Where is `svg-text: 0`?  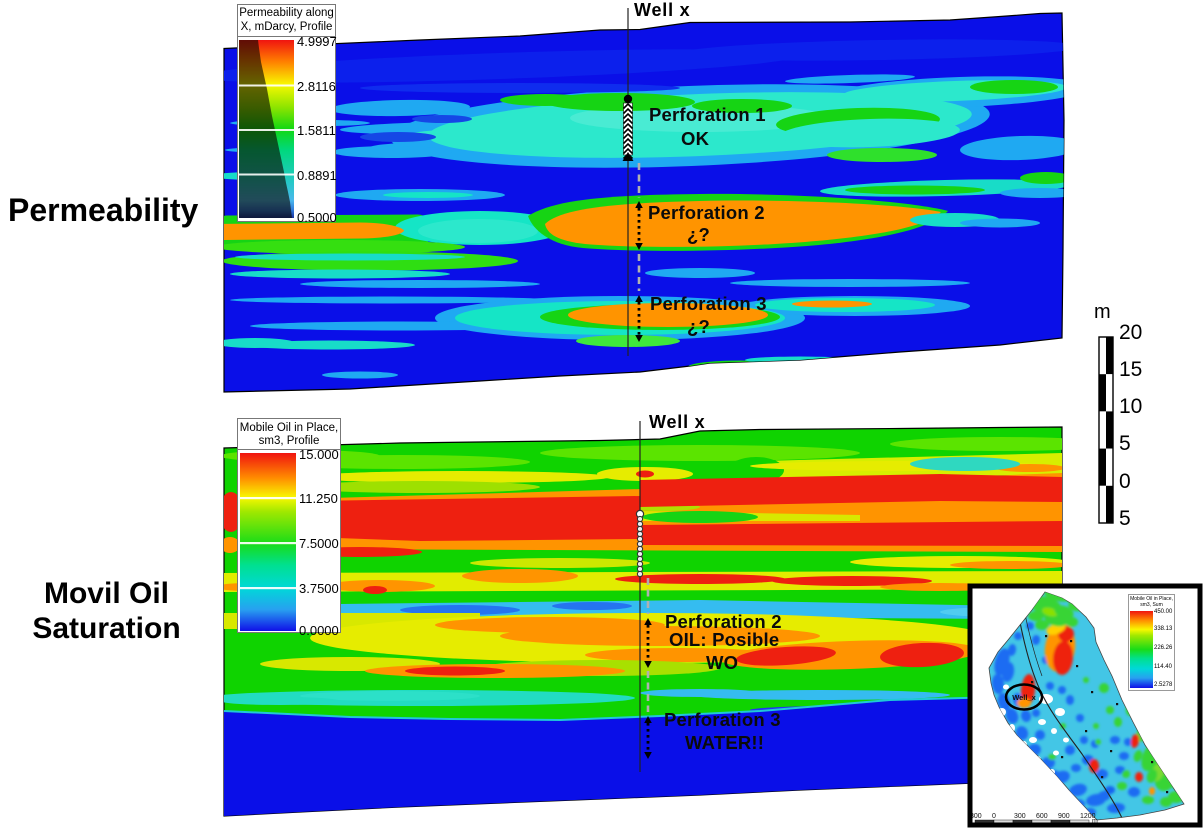
svg-text: 0 is located at coordinates (994, 816).